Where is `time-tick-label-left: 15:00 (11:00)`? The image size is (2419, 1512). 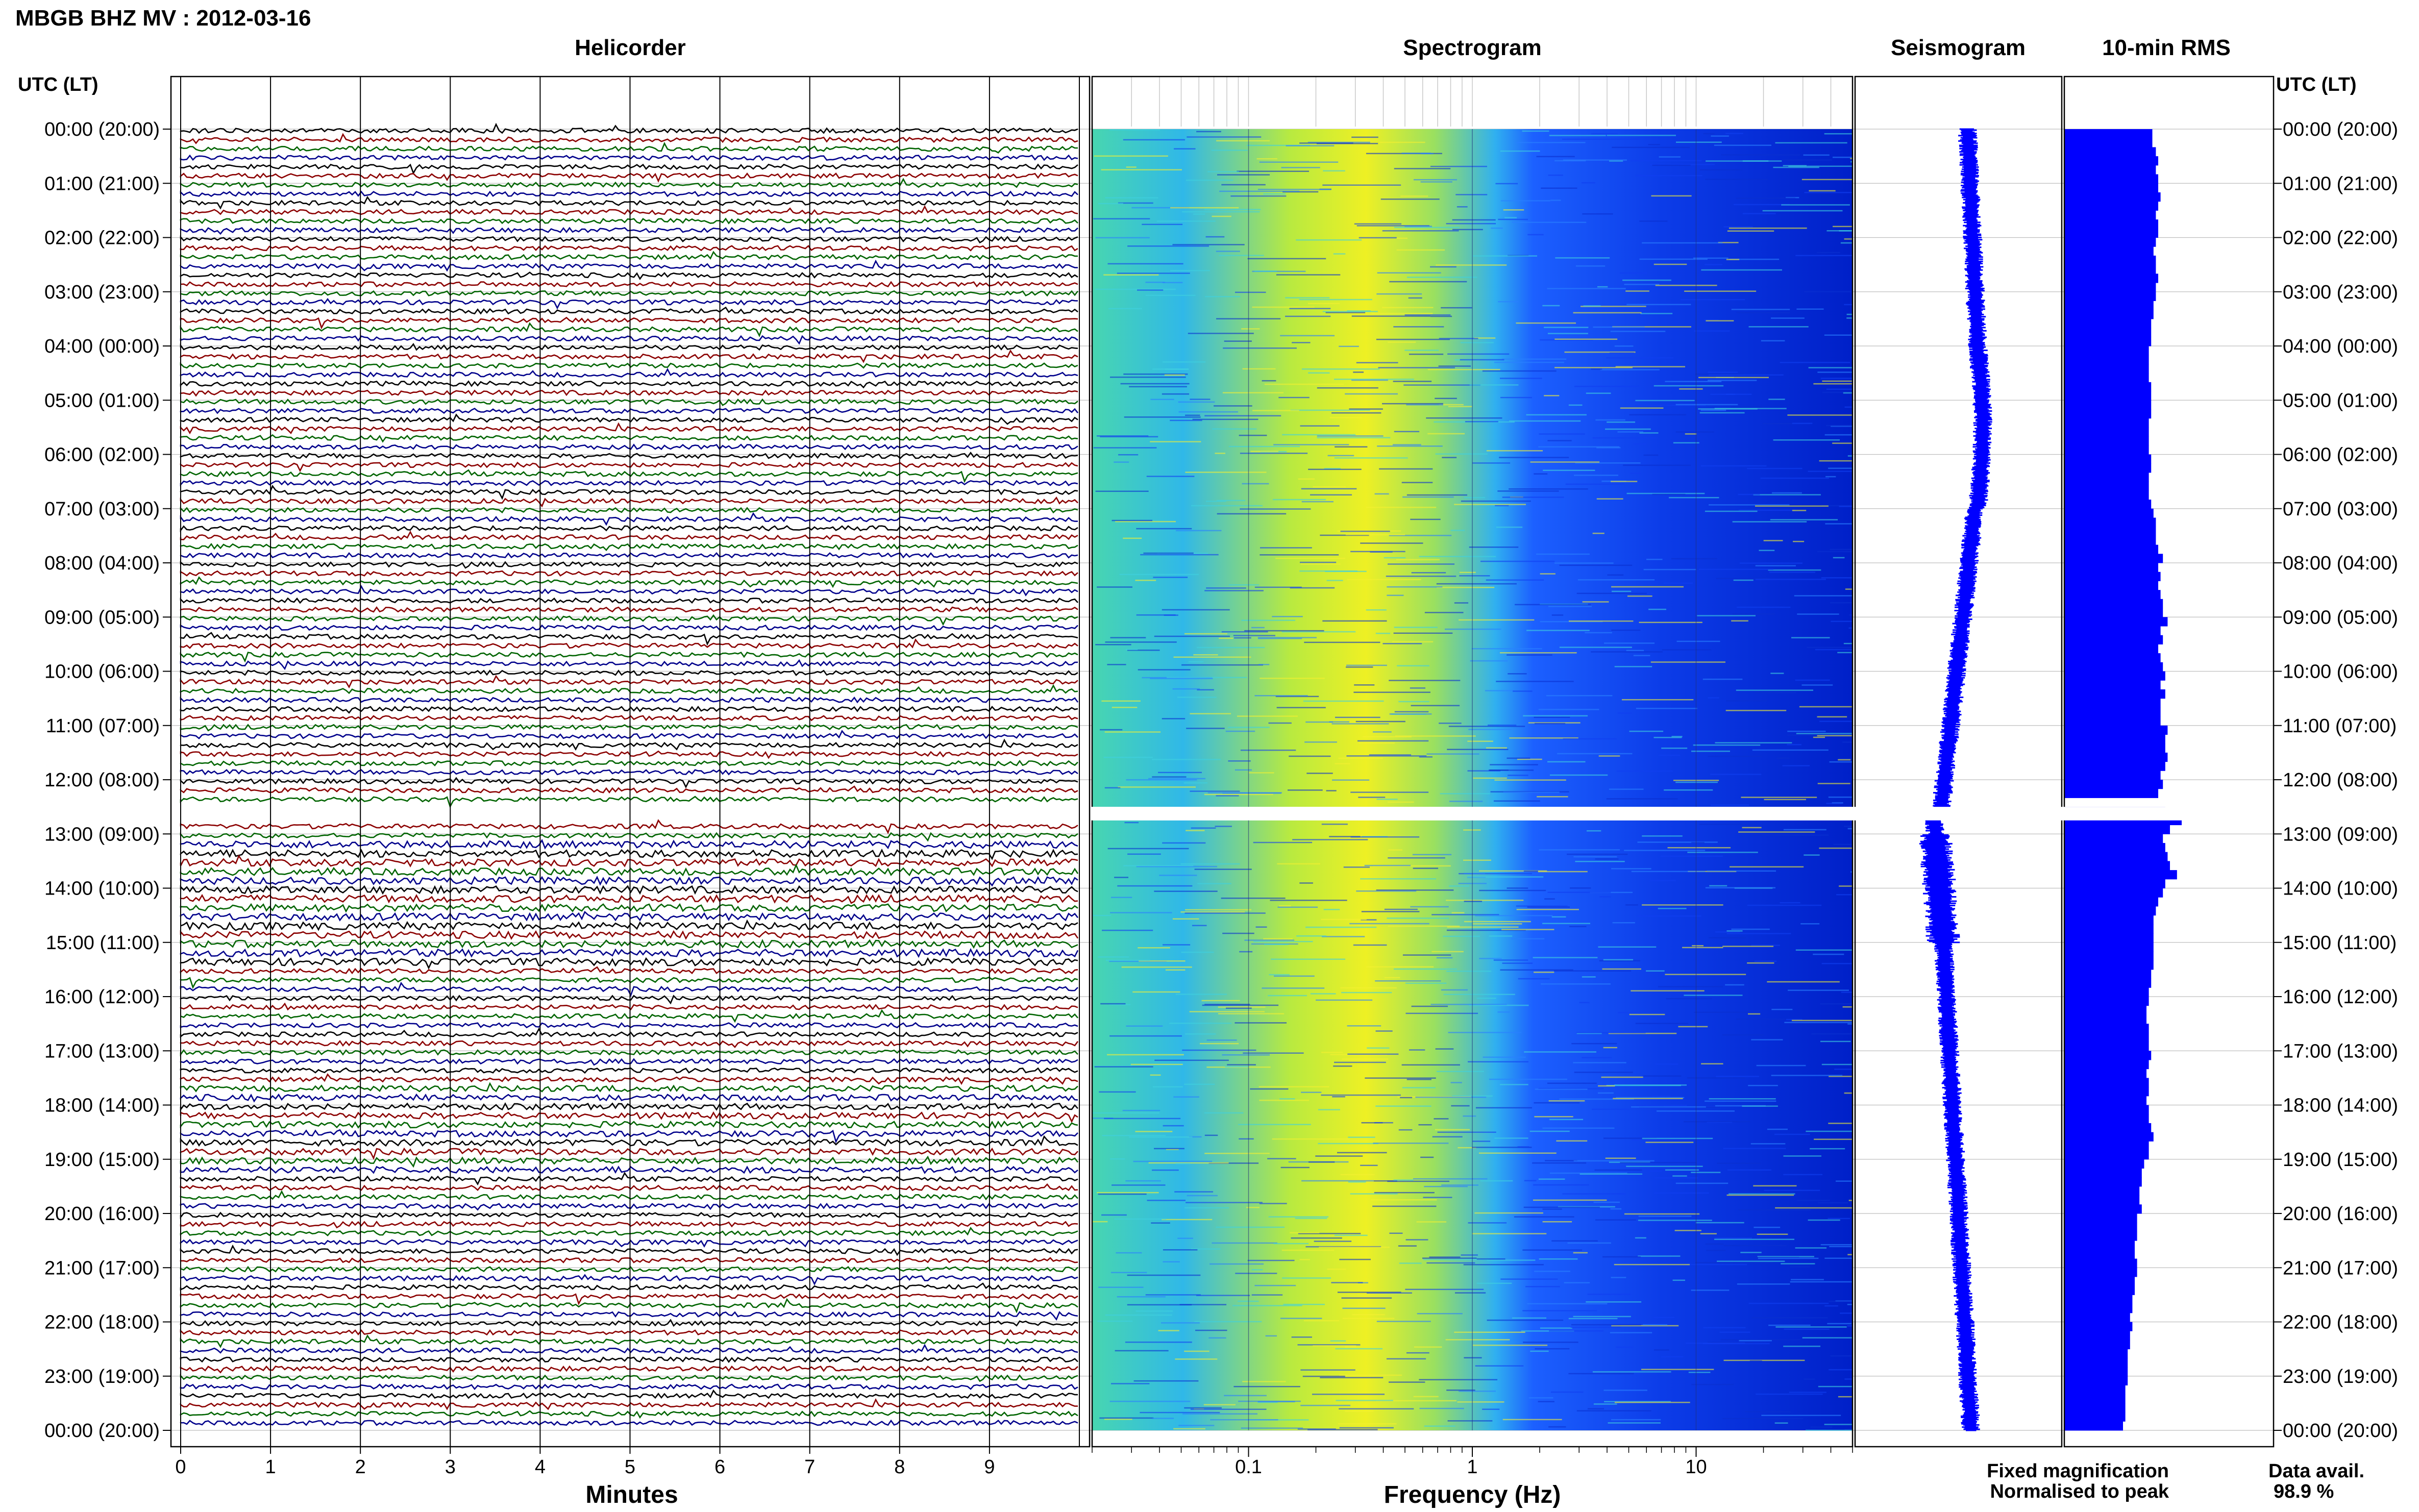
time-tick-label-left: 15:00 (11:00) is located at coordinates (103, 943).